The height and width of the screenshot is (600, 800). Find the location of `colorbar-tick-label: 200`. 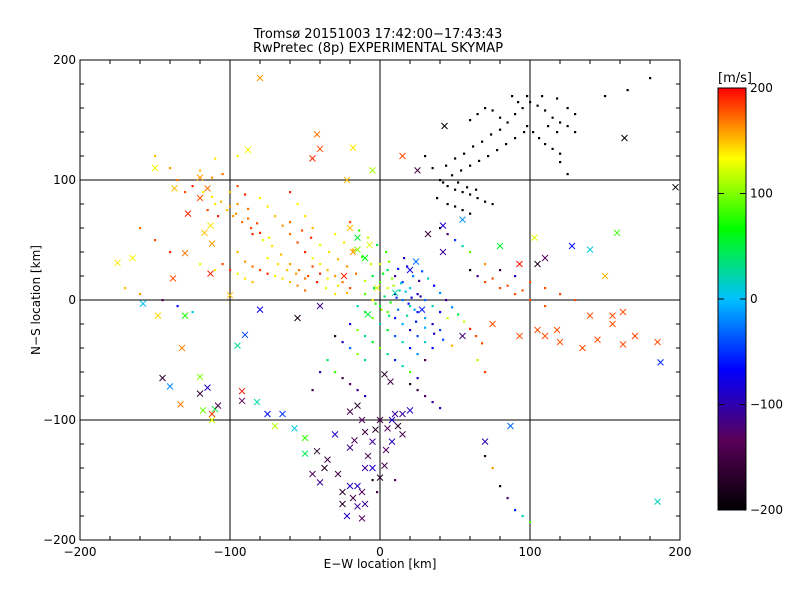

colorbar-tick-label: 200 is located at coordinates (761, 88).